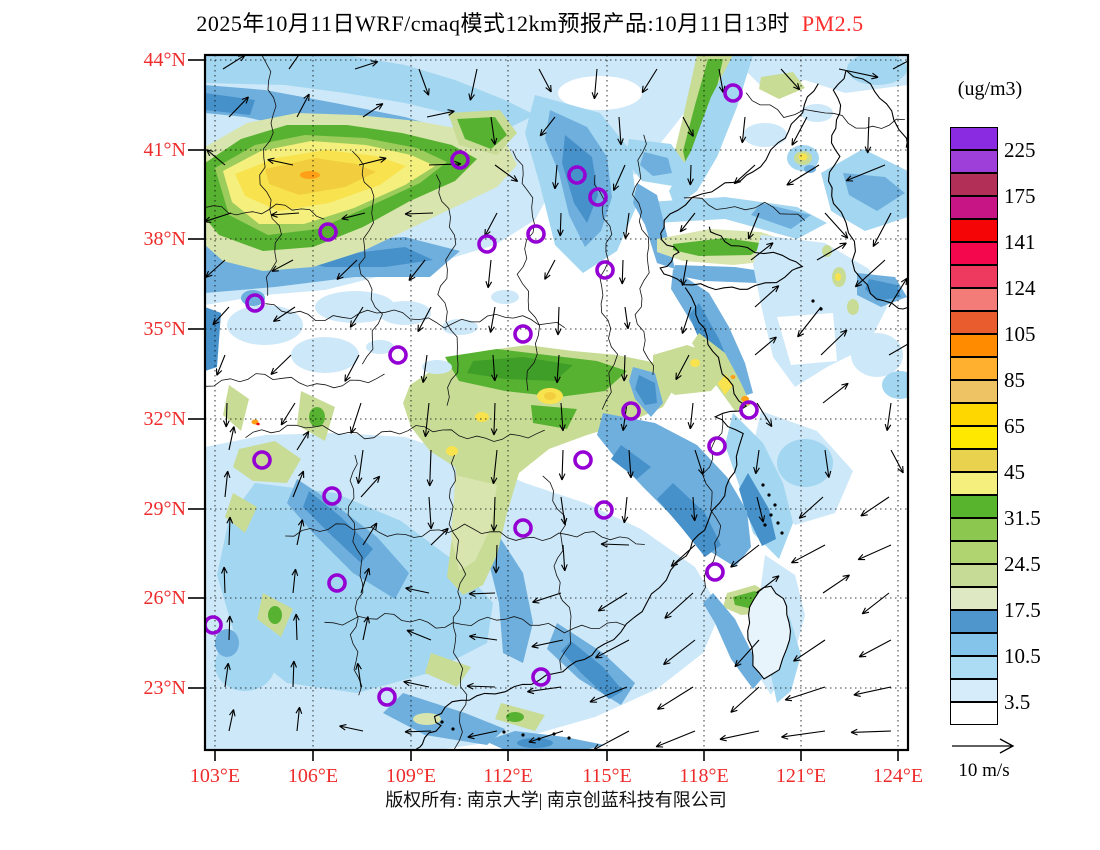  Describe the element at coordinates (898, 776) in the screenshot. I see `lon-axis-label: 124°E` at that location.